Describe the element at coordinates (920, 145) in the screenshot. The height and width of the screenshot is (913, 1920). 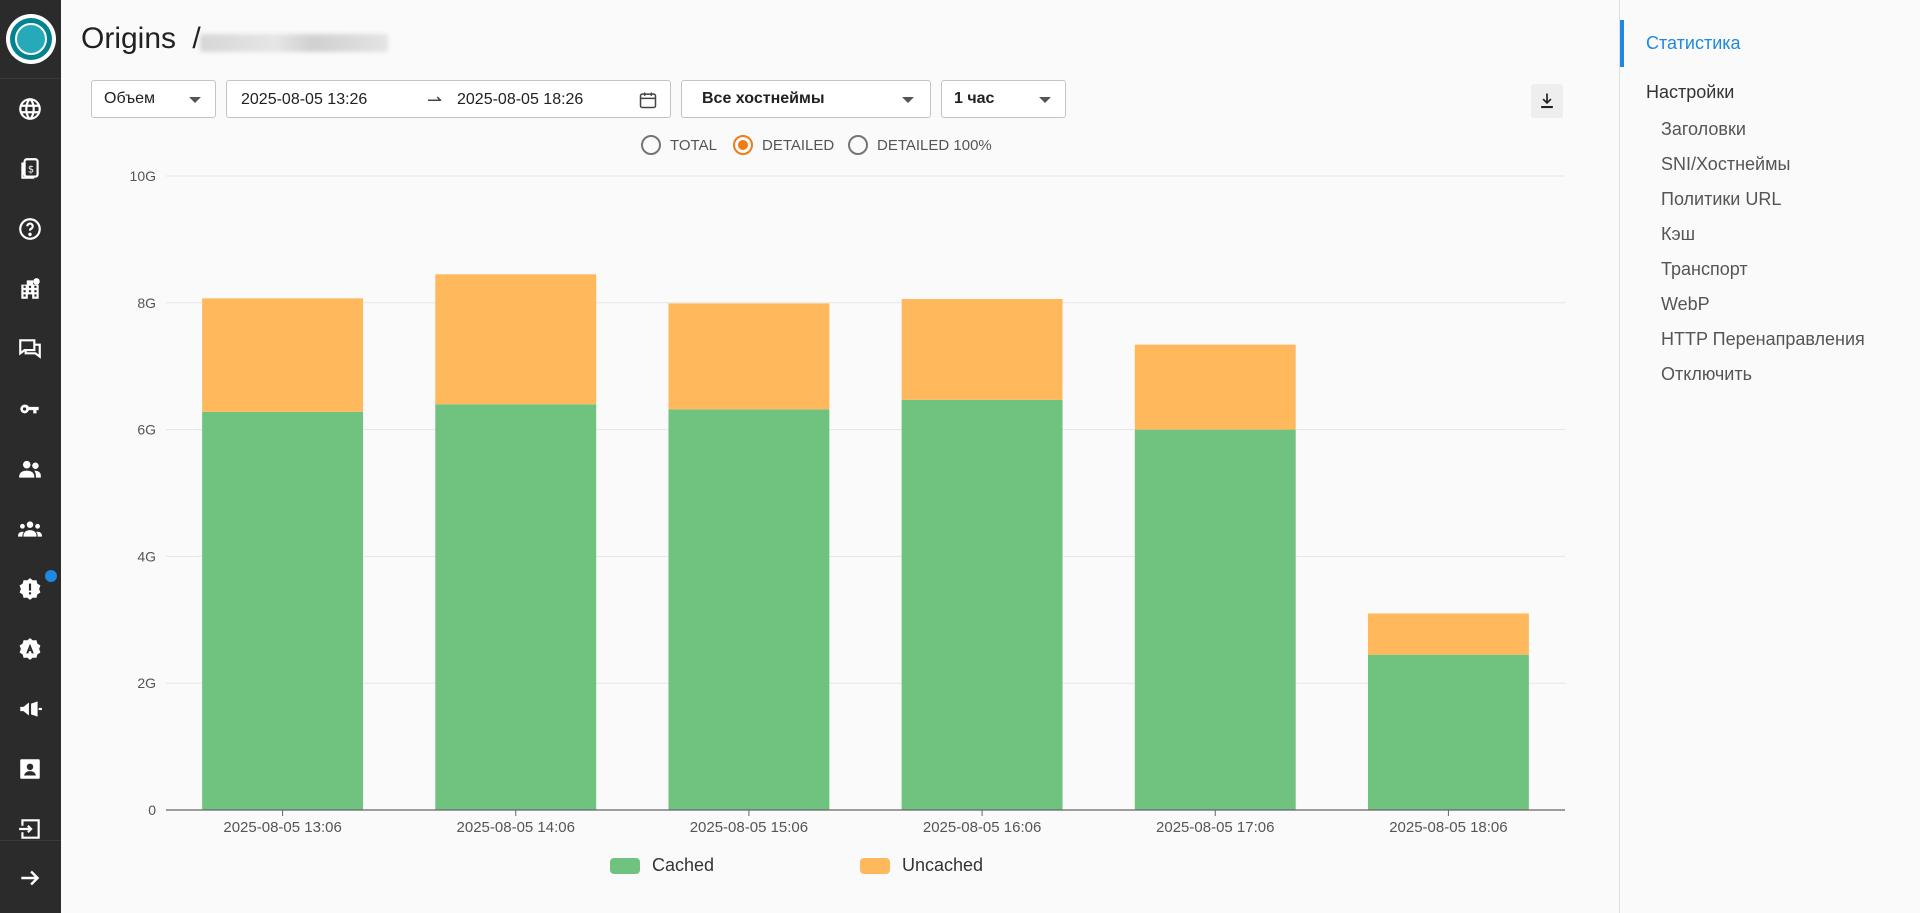
I see `radio-detailed-100: DETAILED 100%` at that location.